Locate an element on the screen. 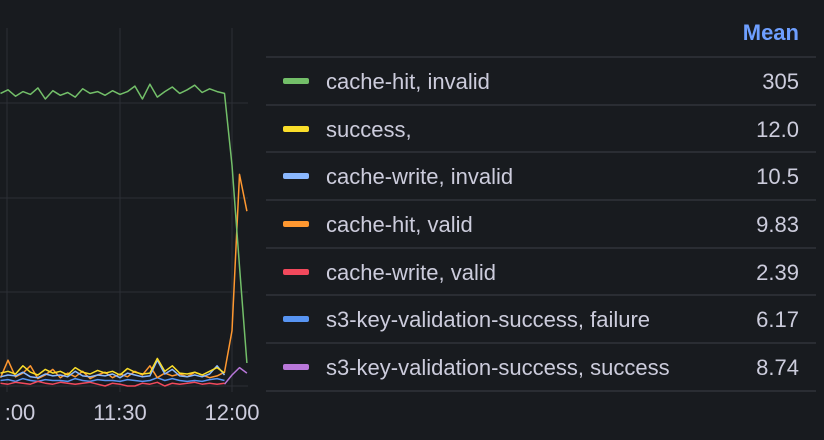 This screenshot has width=824, height=440. series-name: cache-write, valid is located at coordinates (411, 272).